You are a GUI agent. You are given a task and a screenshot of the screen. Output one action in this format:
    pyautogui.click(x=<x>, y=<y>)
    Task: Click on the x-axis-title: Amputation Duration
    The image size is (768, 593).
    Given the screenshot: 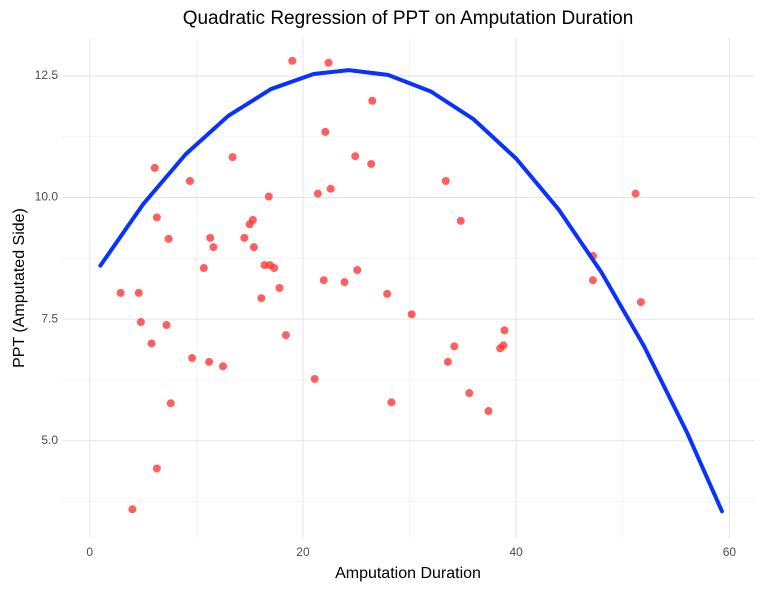 What is the action you would take?
    pyautogui.click(x=408, y=573)
    